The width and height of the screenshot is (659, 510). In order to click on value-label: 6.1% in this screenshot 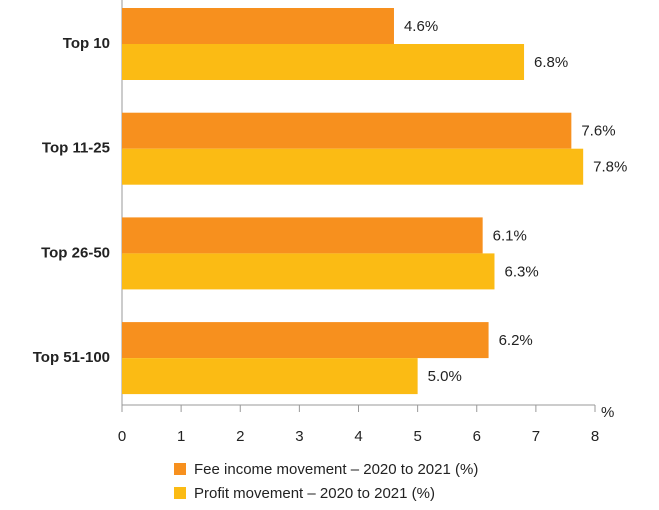, I will do `click(510, 235)`.